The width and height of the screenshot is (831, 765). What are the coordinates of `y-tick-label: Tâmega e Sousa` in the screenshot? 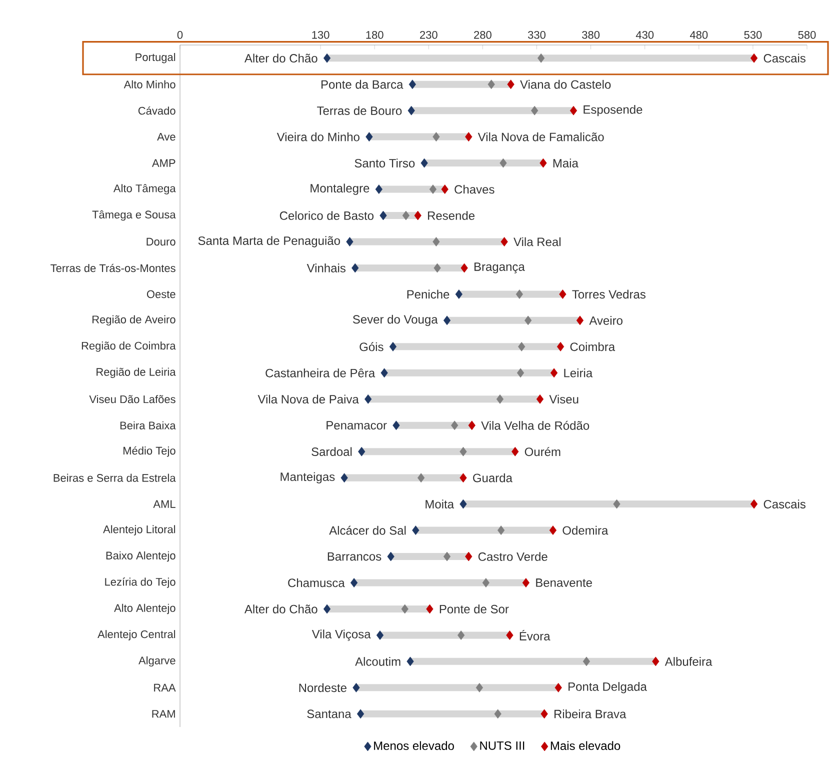 It's located at (134, 215).